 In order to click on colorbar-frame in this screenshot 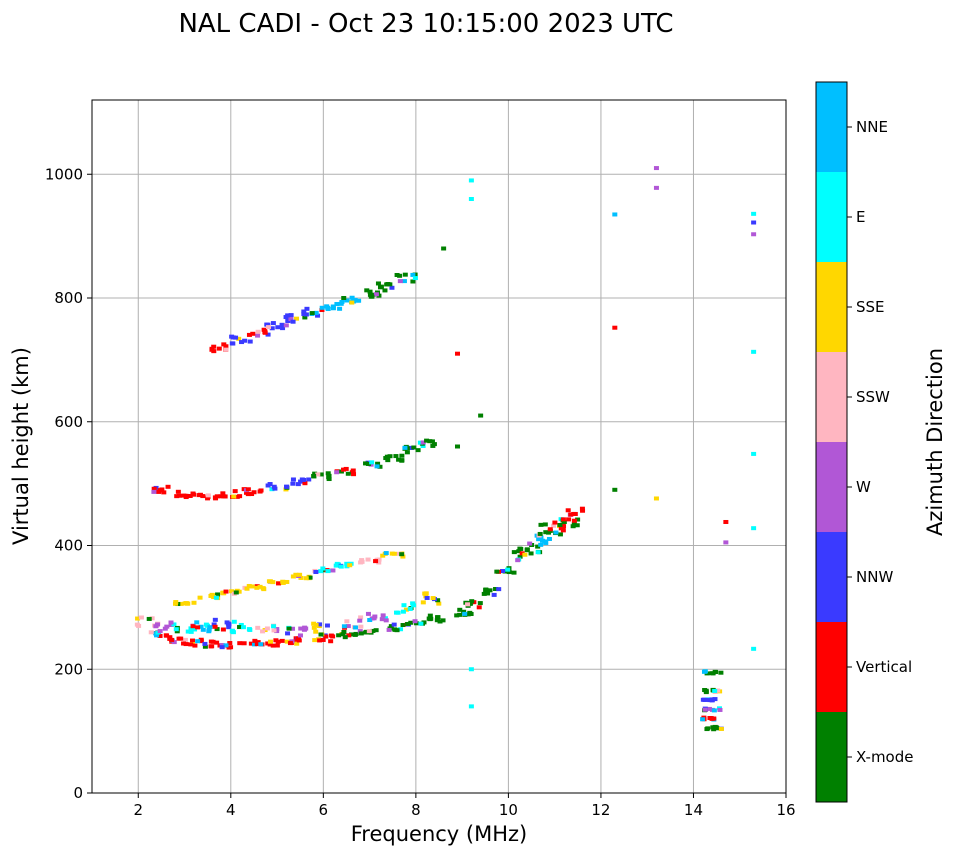, I will do `click(831, 442)`.